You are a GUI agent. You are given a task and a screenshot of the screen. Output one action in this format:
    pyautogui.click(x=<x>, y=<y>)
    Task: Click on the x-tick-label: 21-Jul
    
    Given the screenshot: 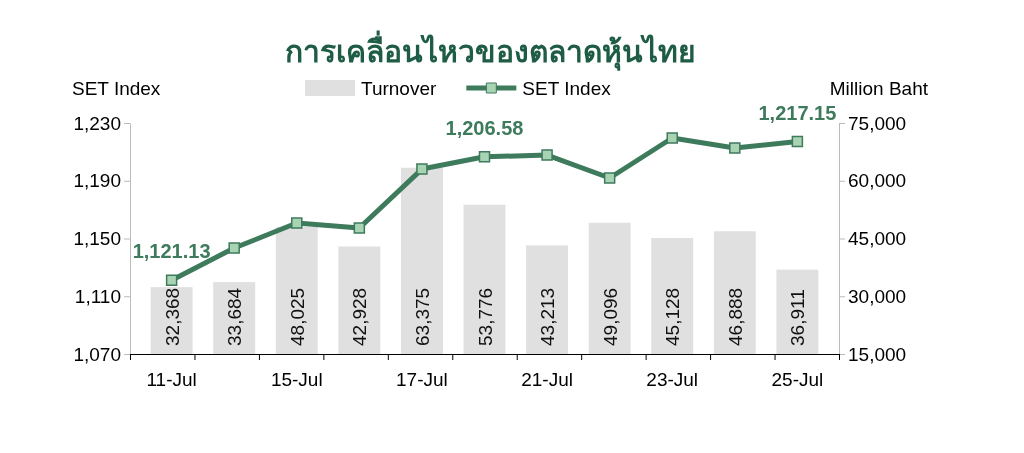 What is the action you would take?
    pyautogui.click(x=547, y=379)
    